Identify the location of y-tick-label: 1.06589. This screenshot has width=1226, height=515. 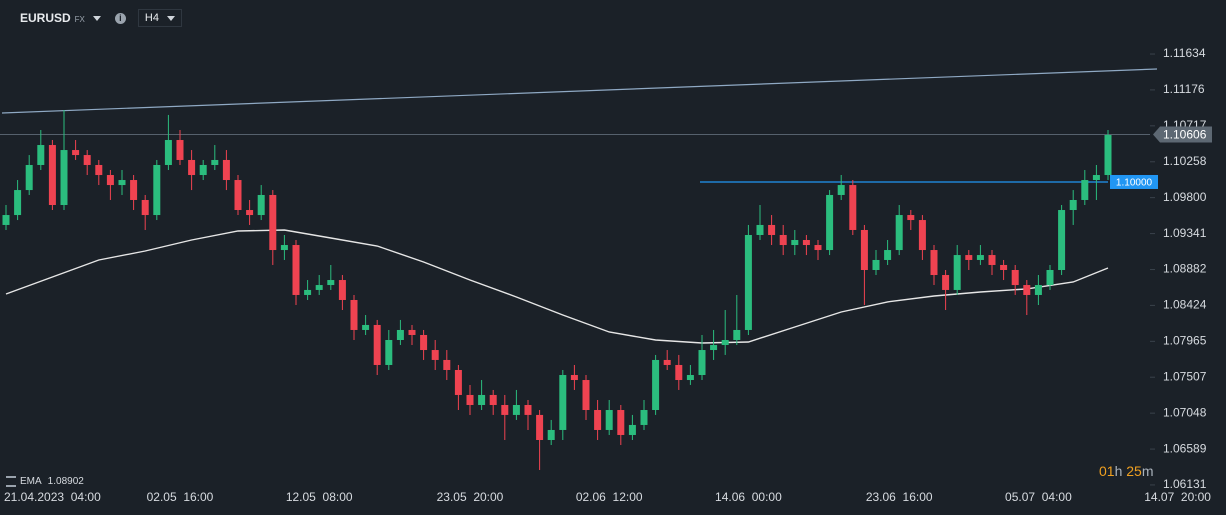
(1185, 448).